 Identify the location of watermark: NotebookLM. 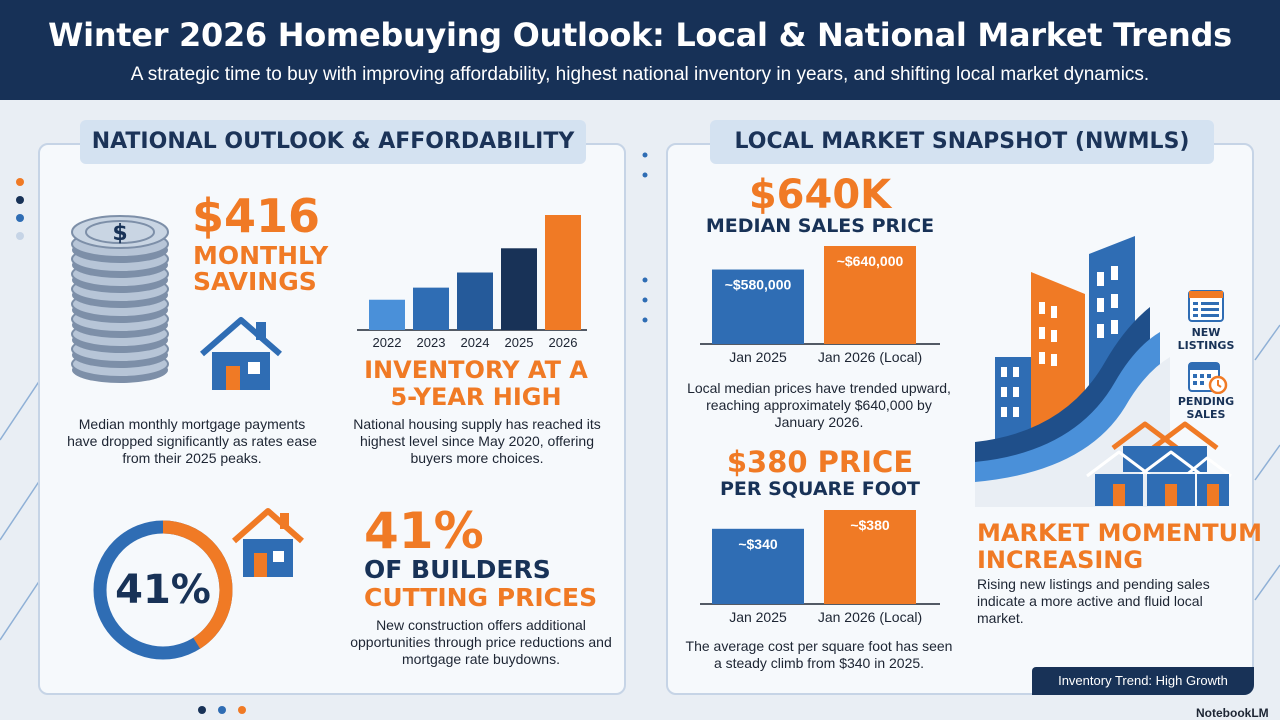
(1232, 713).